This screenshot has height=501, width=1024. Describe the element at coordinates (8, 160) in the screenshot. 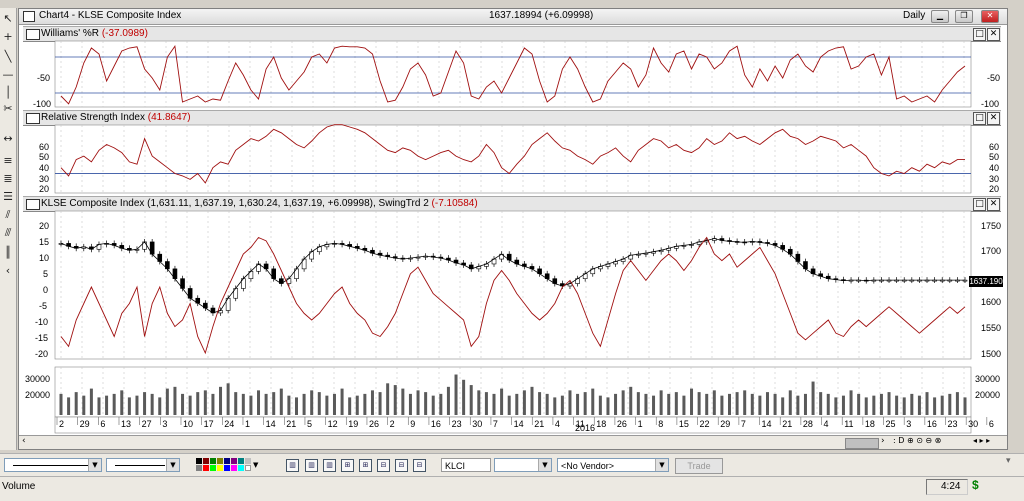

I see `fibonacci-icon: ≡` at that location.